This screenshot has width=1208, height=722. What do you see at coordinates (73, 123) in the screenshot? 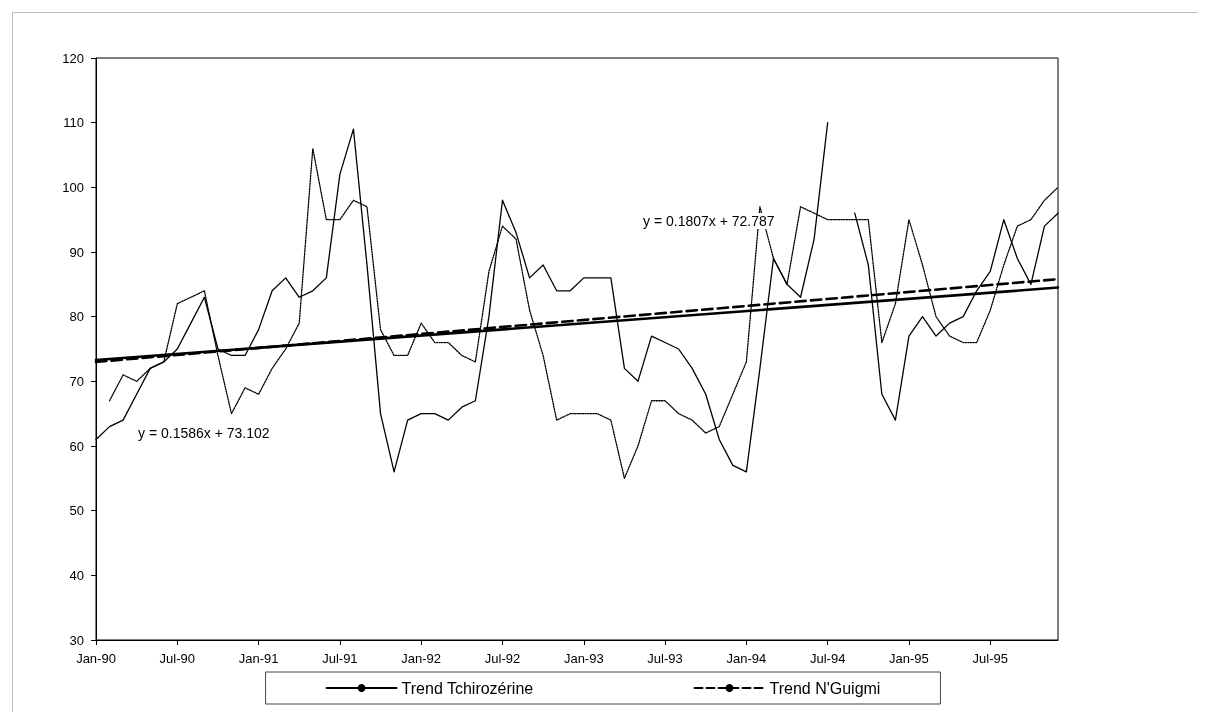
I see `y-tick-label: 110` at bounding box center [73, 123].